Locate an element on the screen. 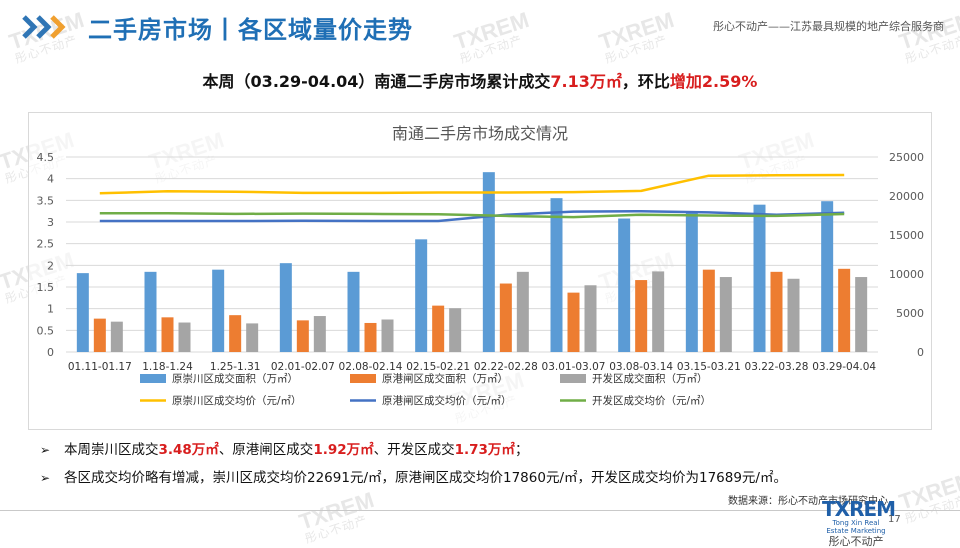 The width and height of the screenshot is (960, 548). x-axis-tick-label: 03.29-04.04 is located at coordinates (844, 367).